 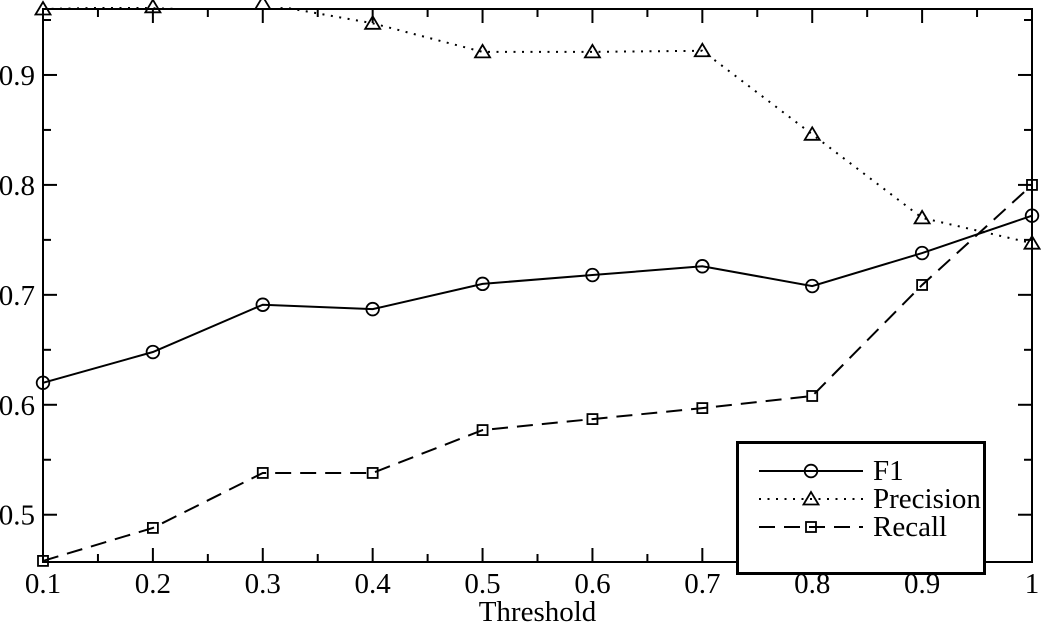 I want to click on x-axis-label: Threshold, so click(x=538, y=610).